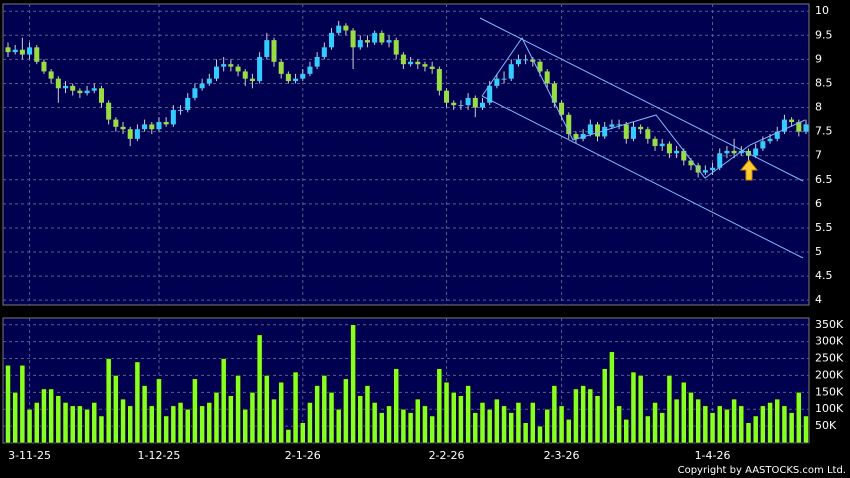 This screenshot has width=850, height=478. What do you see at coordinates (643, 108) in the screenshot?
I see `zigzag` at bounding box center [643, 108].